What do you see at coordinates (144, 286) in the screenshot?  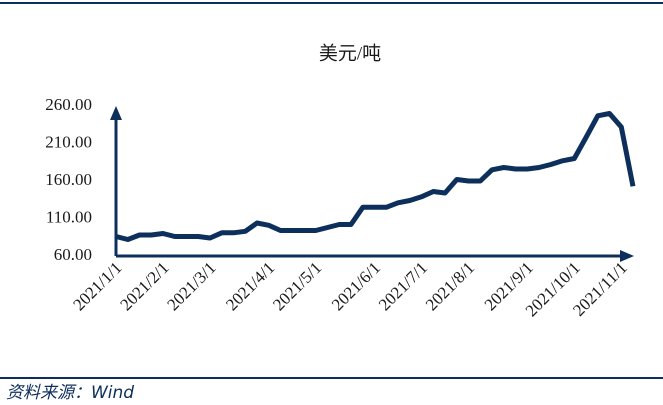 I see `x-tick-label: 2021/2/1` at bounding box center [144, 286].